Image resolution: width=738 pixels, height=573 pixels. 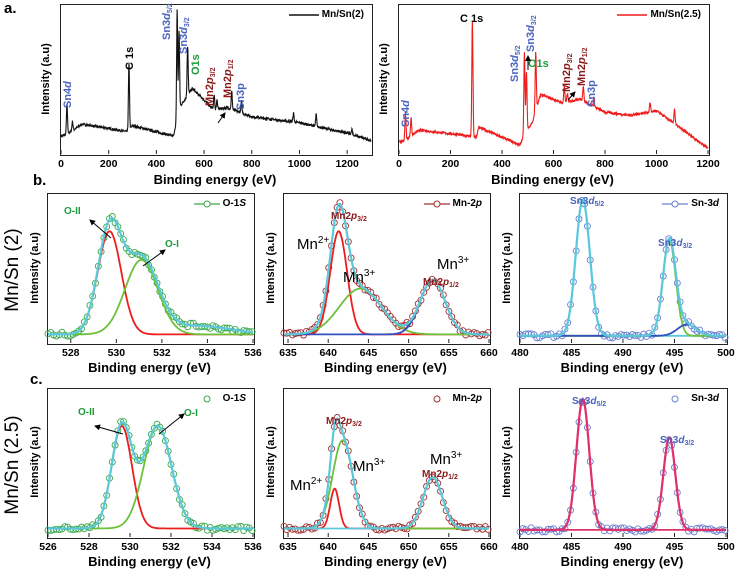 I want to click on fit-component-line, so click(x=150, y=297).